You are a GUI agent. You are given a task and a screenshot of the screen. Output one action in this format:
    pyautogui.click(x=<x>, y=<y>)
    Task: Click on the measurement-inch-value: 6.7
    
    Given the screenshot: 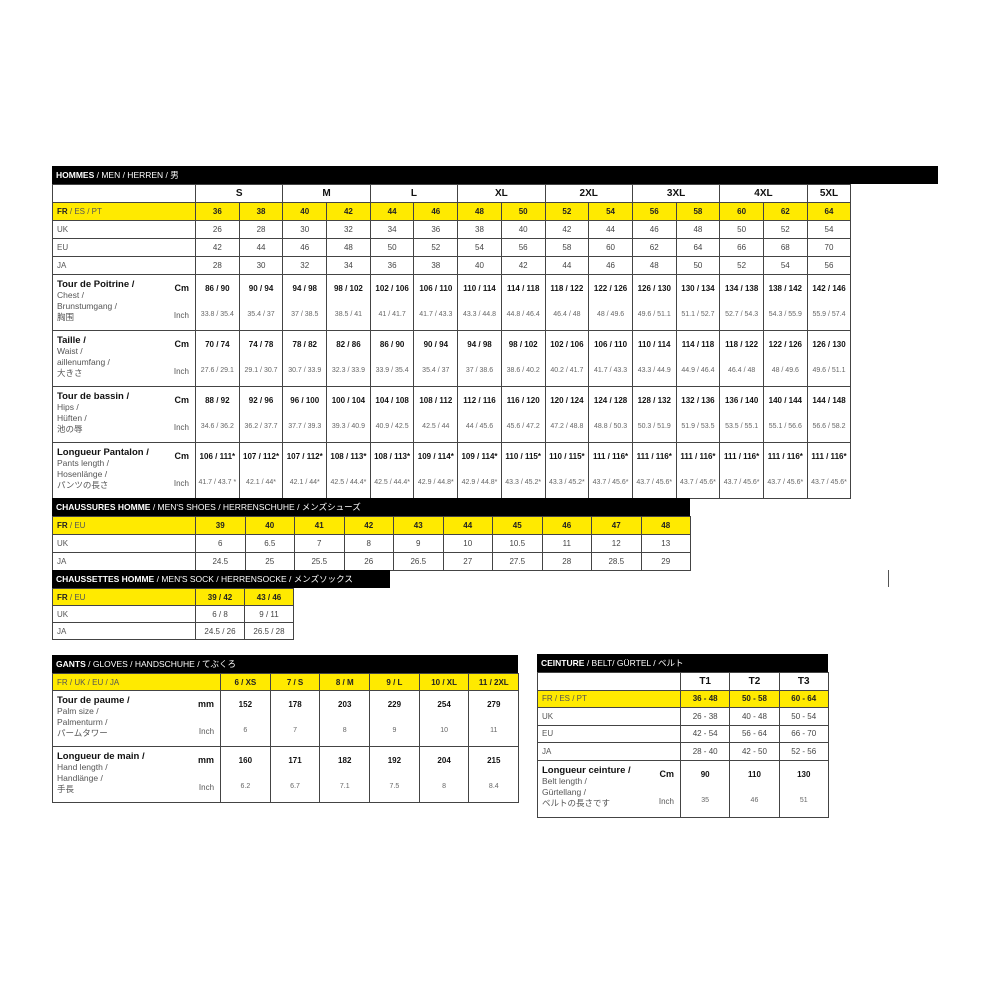 What is the action you would take?
    pyautogui.click(x=295, y=786)
    